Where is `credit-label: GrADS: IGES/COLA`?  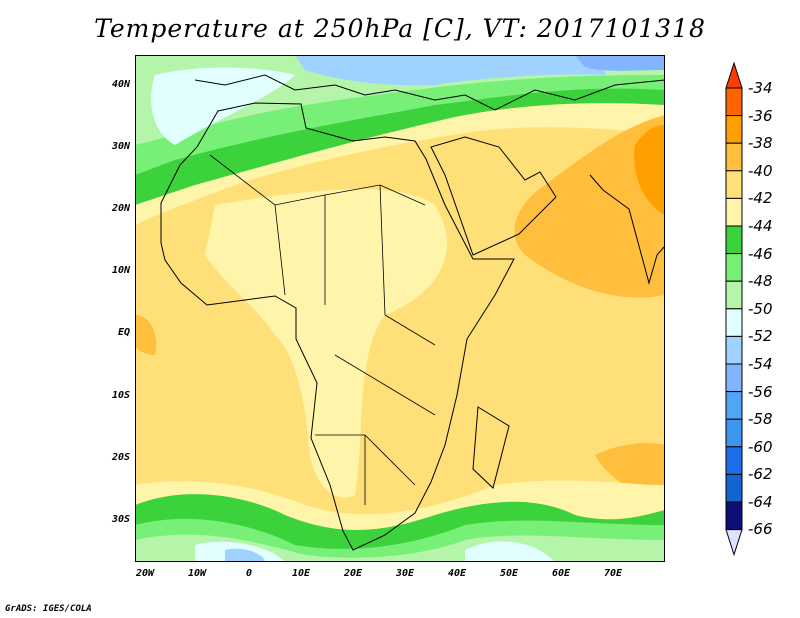
credit-label: GrADS: IGES/COLA is located at coordinates (48, 609).